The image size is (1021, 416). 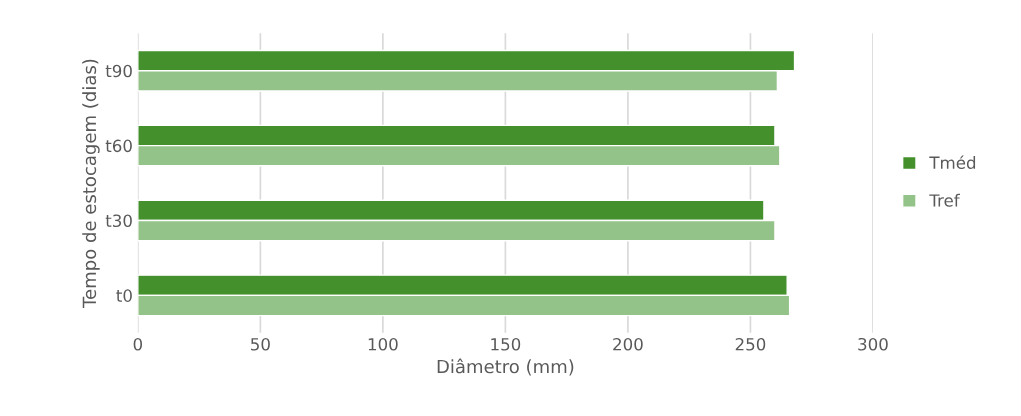 What do you see at coordinates (118, 71) in the screenshot?
I see `y-tick-label: t90` at bounding box center [118, 71].